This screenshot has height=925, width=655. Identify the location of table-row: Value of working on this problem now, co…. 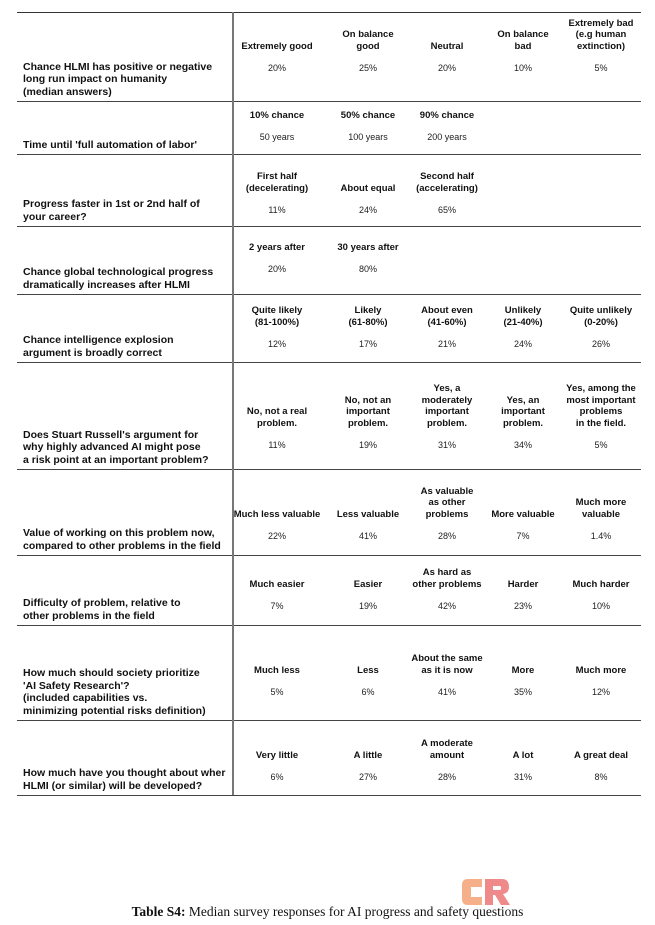
(329, 513).